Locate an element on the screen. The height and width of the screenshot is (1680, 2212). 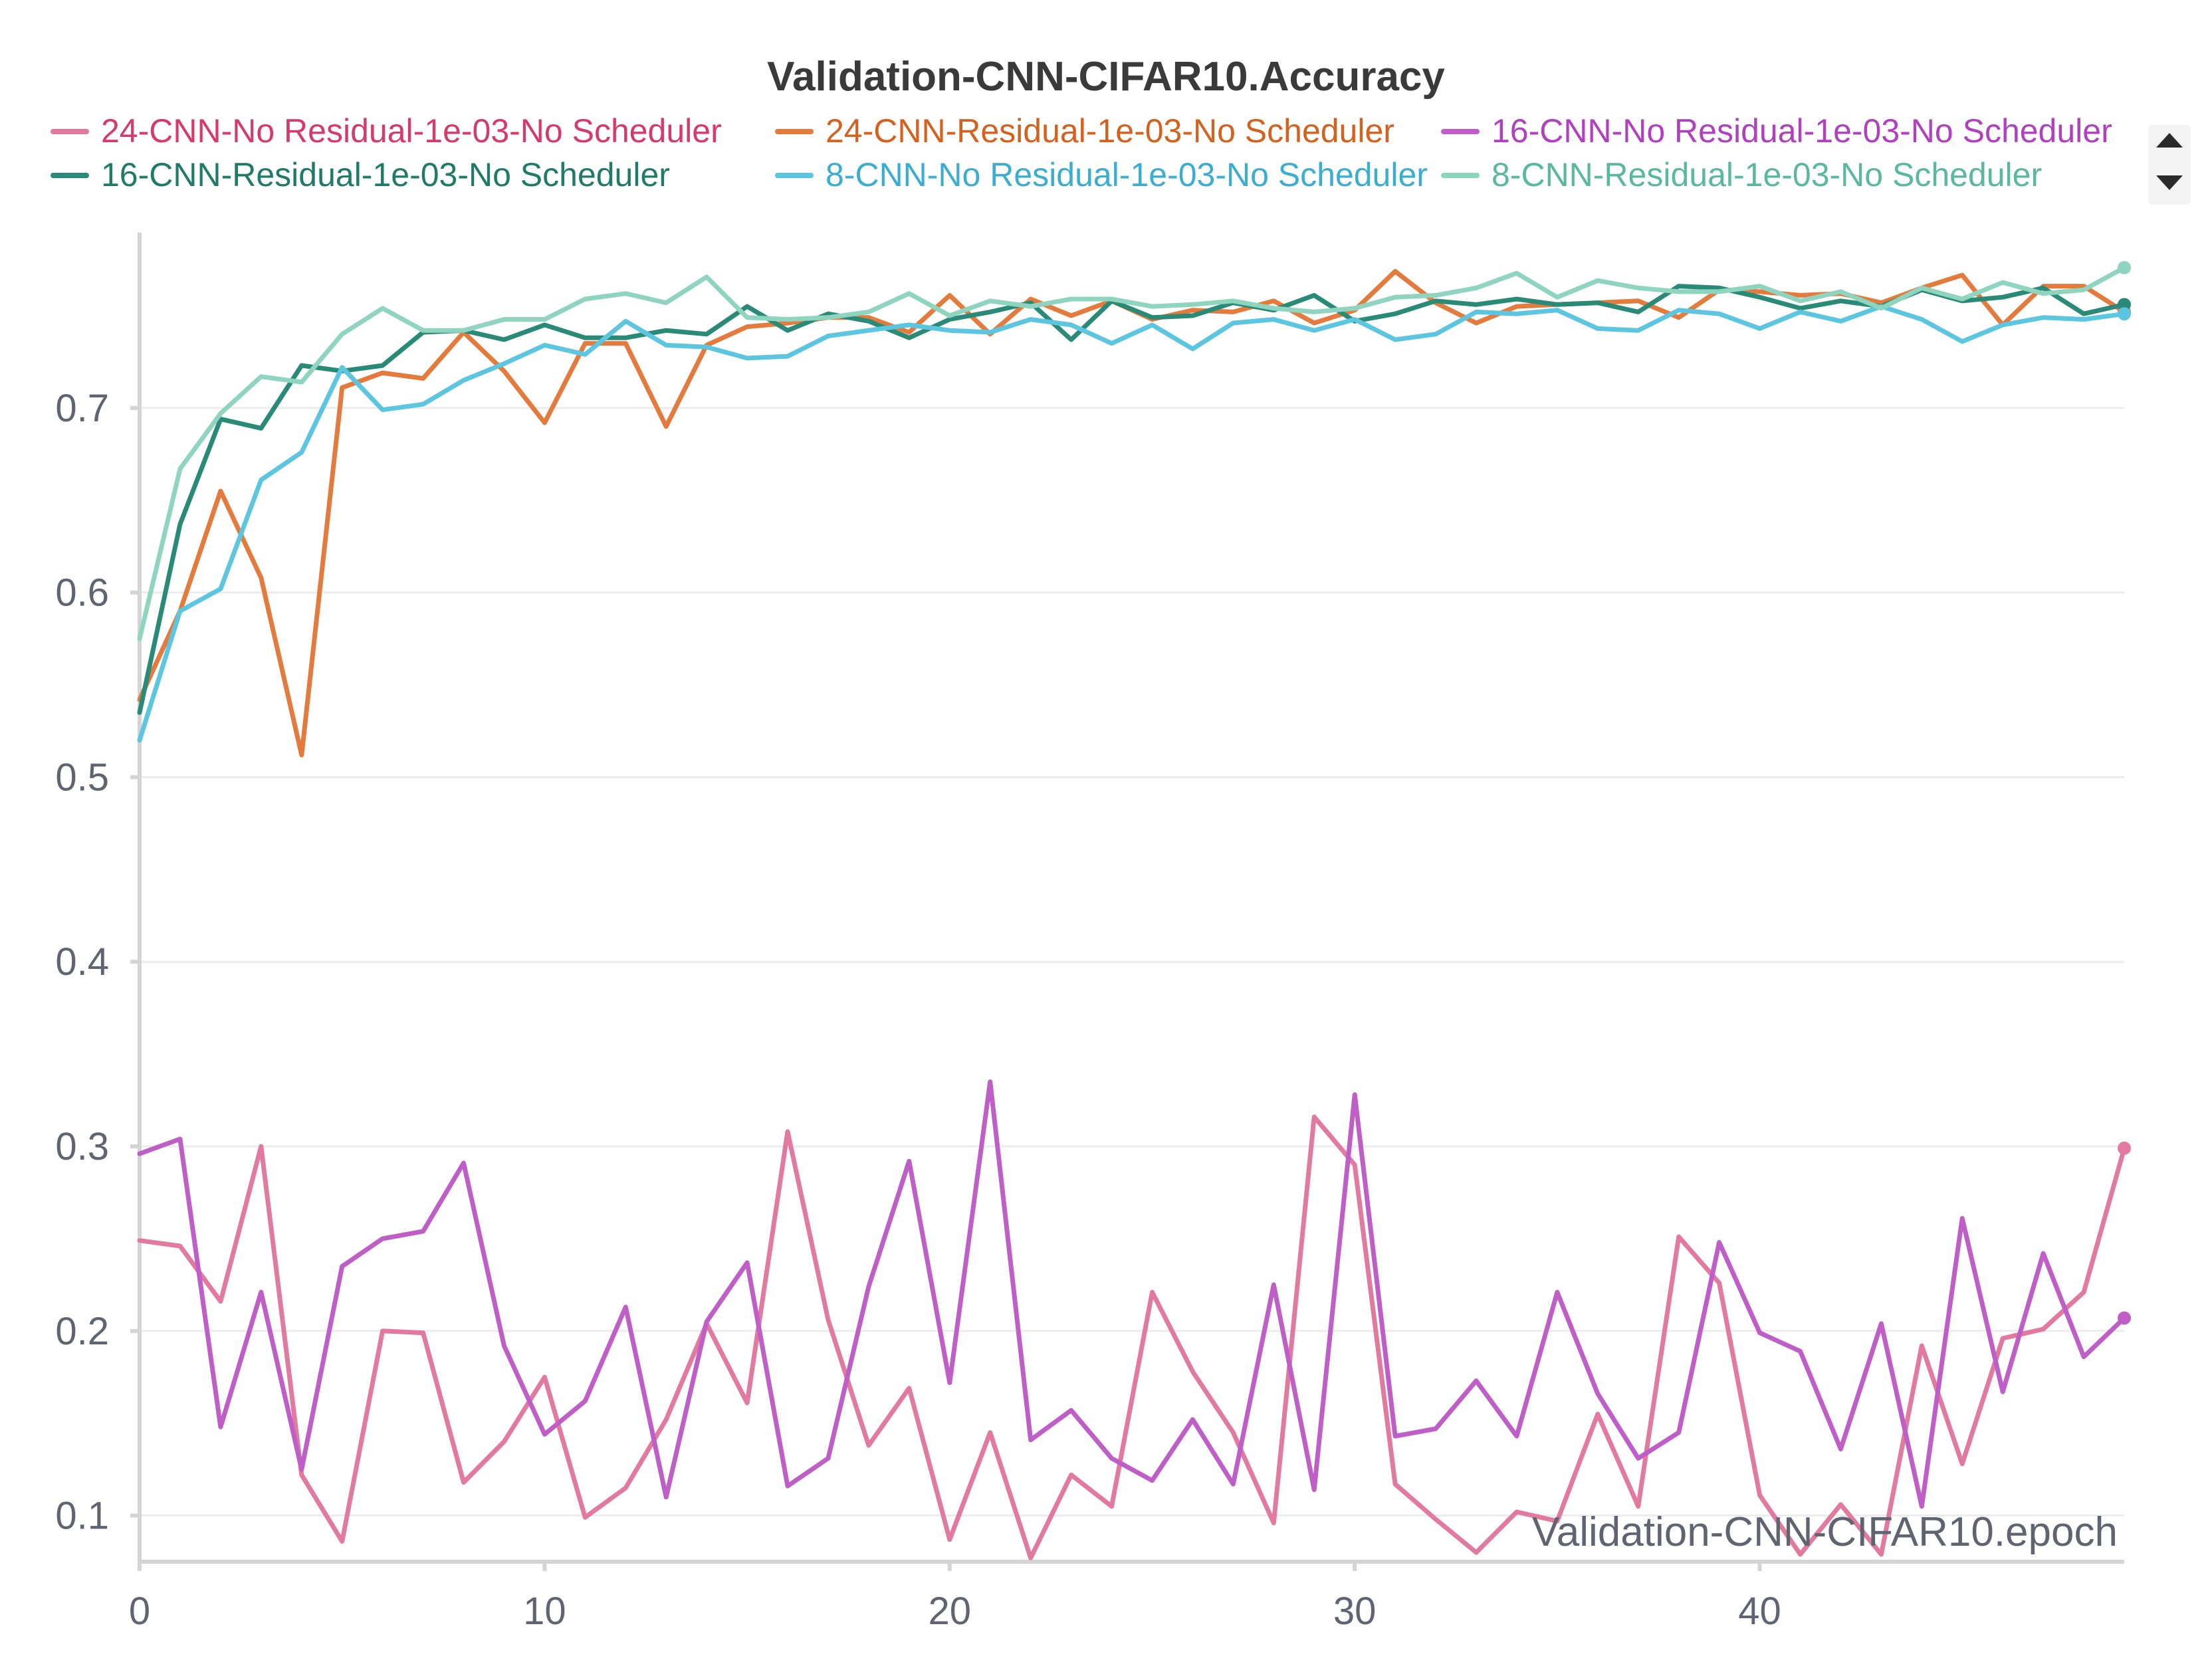
legend-scroll is located at coordinates (2169, 165).